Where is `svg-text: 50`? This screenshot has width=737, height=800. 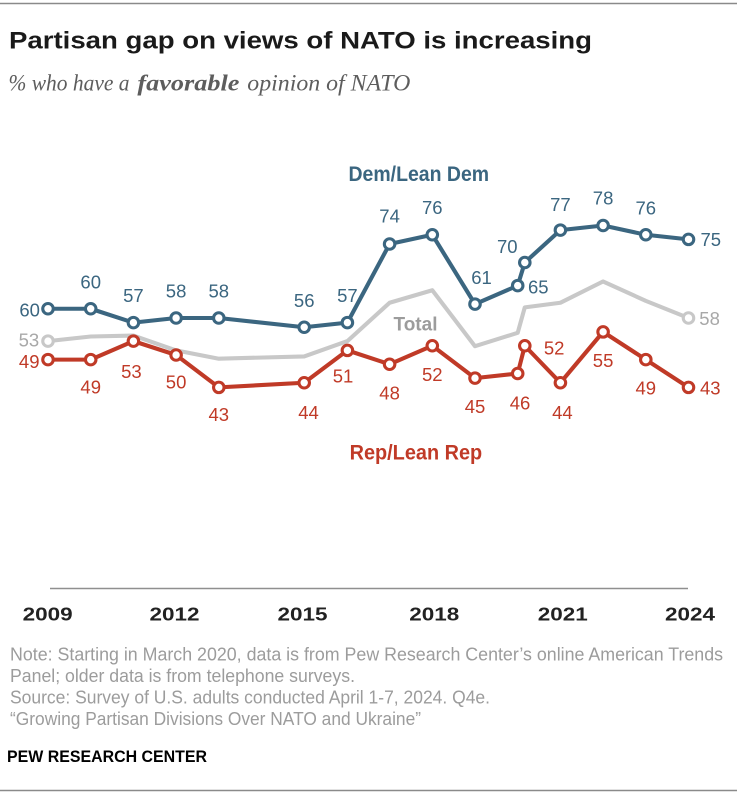 svg-text: 50 is located at coordinates (176, 382).